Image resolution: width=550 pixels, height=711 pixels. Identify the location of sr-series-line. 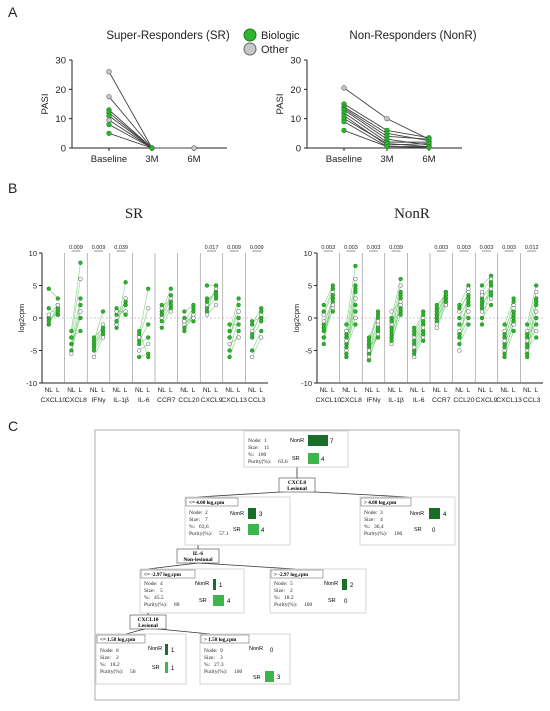
(130, 132).